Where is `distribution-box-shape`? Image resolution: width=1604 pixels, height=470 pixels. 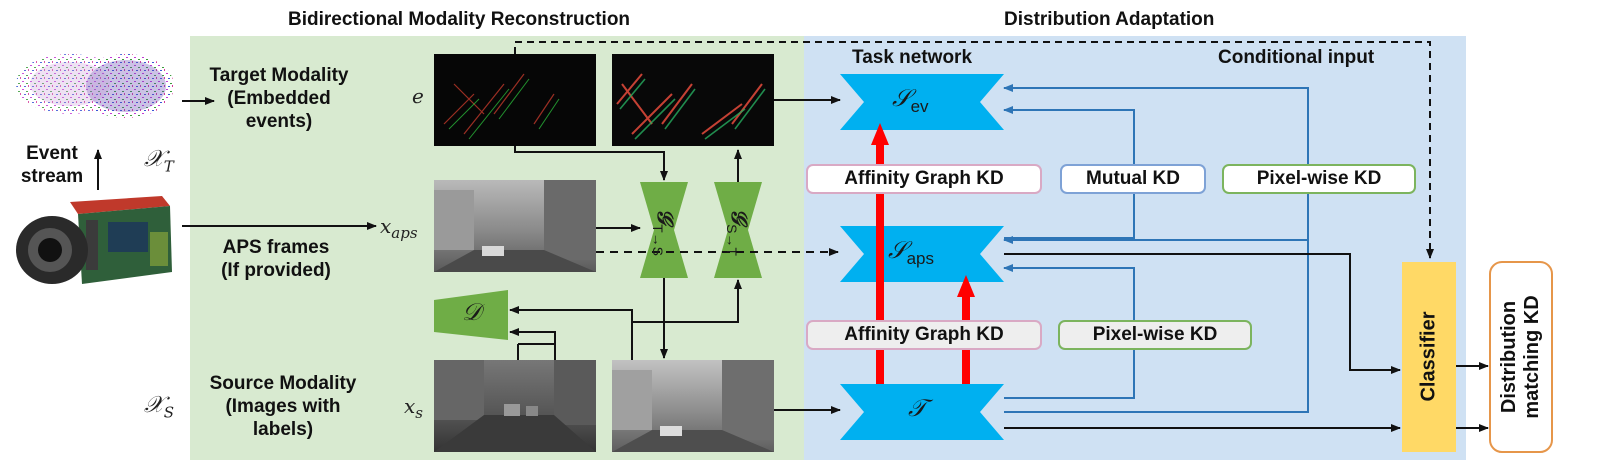 distribution-box-shape is located at coordinates (1521, 357).